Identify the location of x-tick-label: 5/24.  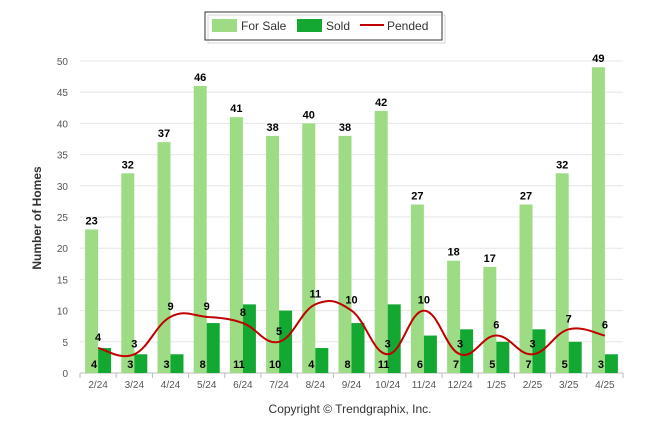
(207, 385).